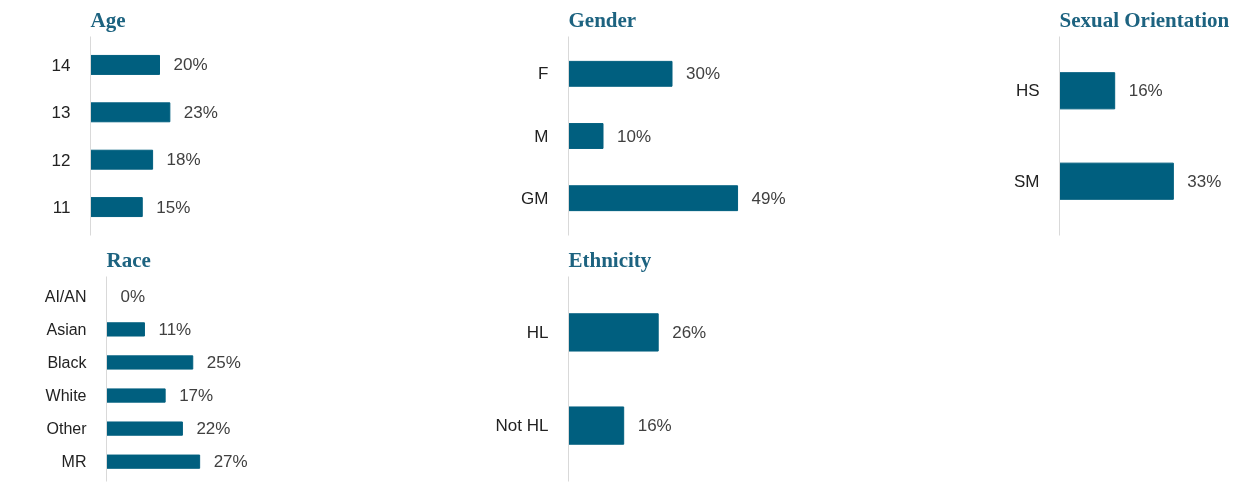 This screenshot has width=1235, height=486. Describe the element at coordinates (1027, 181) in the screenshot. I see `y-tick-label: SM` at that location.